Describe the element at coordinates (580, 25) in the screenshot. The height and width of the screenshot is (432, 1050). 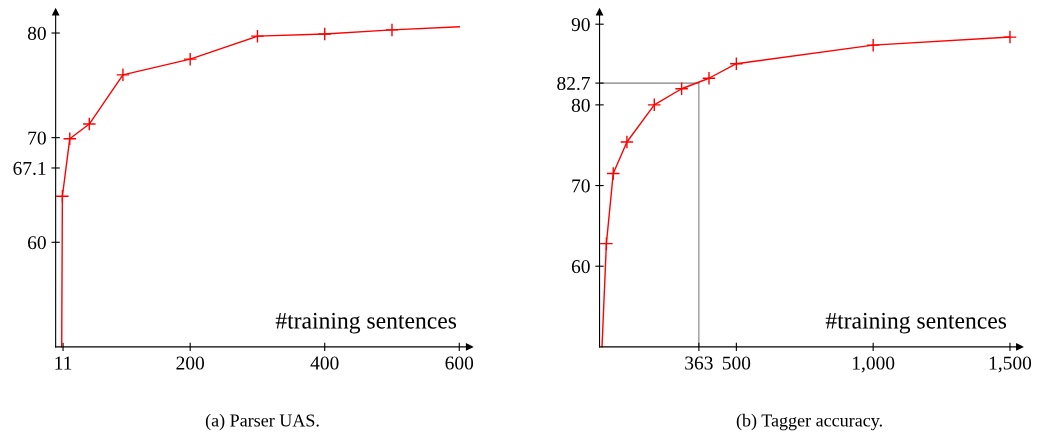
I see `y-tick-label: 90` at that location.